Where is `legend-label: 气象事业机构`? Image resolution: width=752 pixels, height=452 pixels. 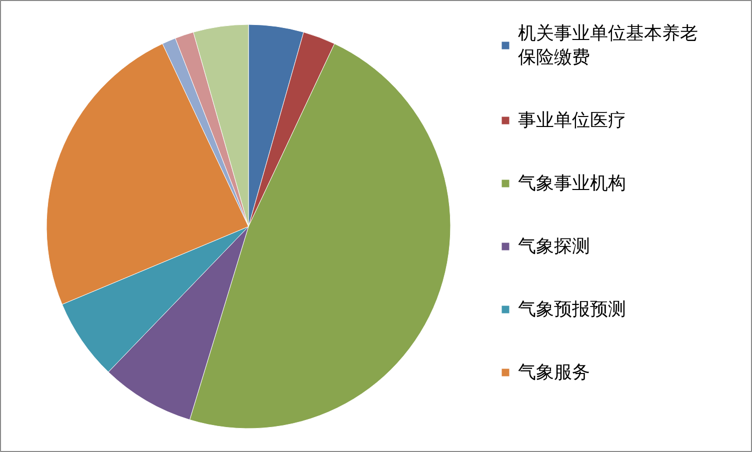
legend-label: 气象事业机构 is located at coordinates (572, 183).